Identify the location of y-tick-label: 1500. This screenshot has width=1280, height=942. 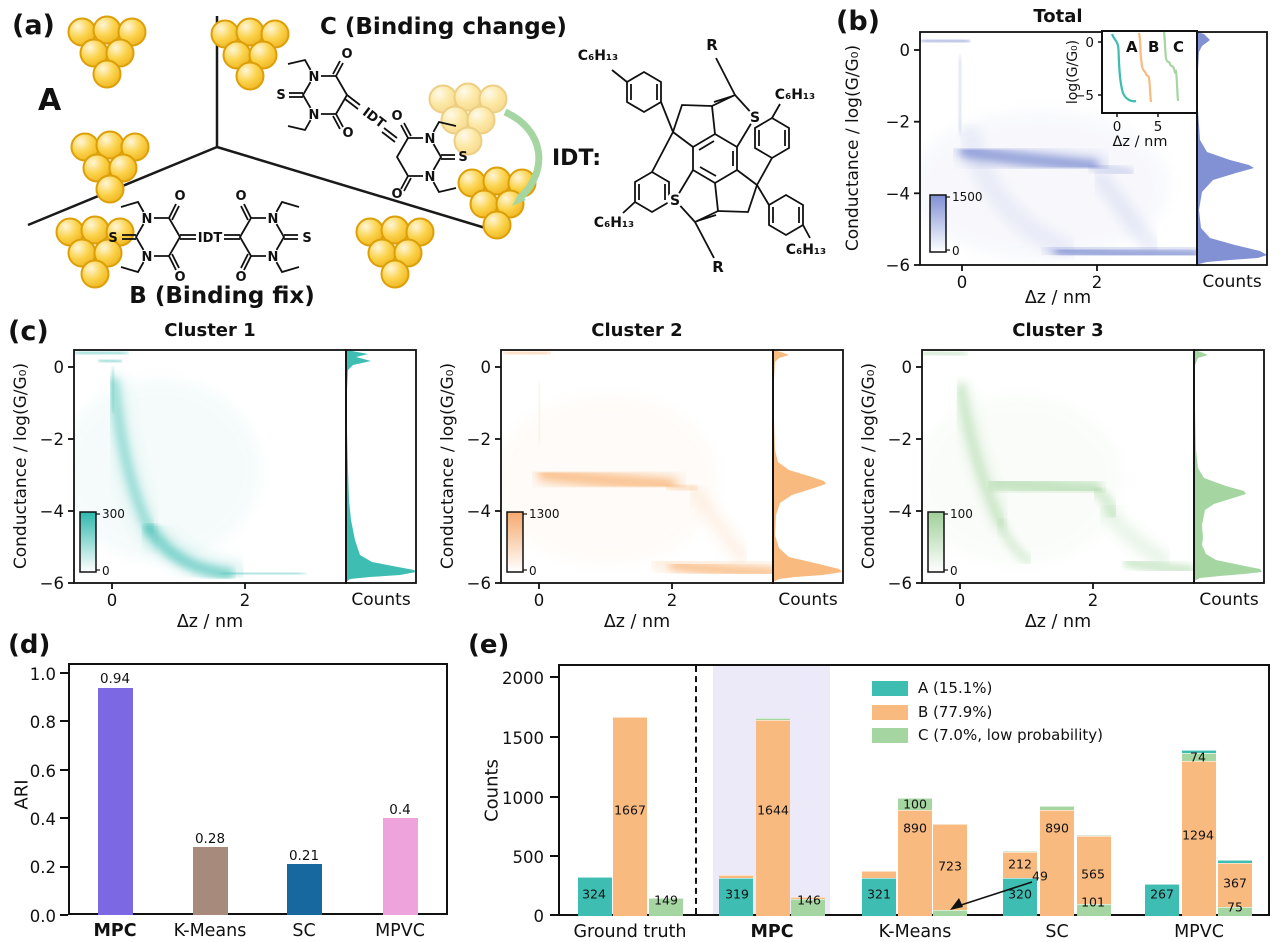
(523, 738).